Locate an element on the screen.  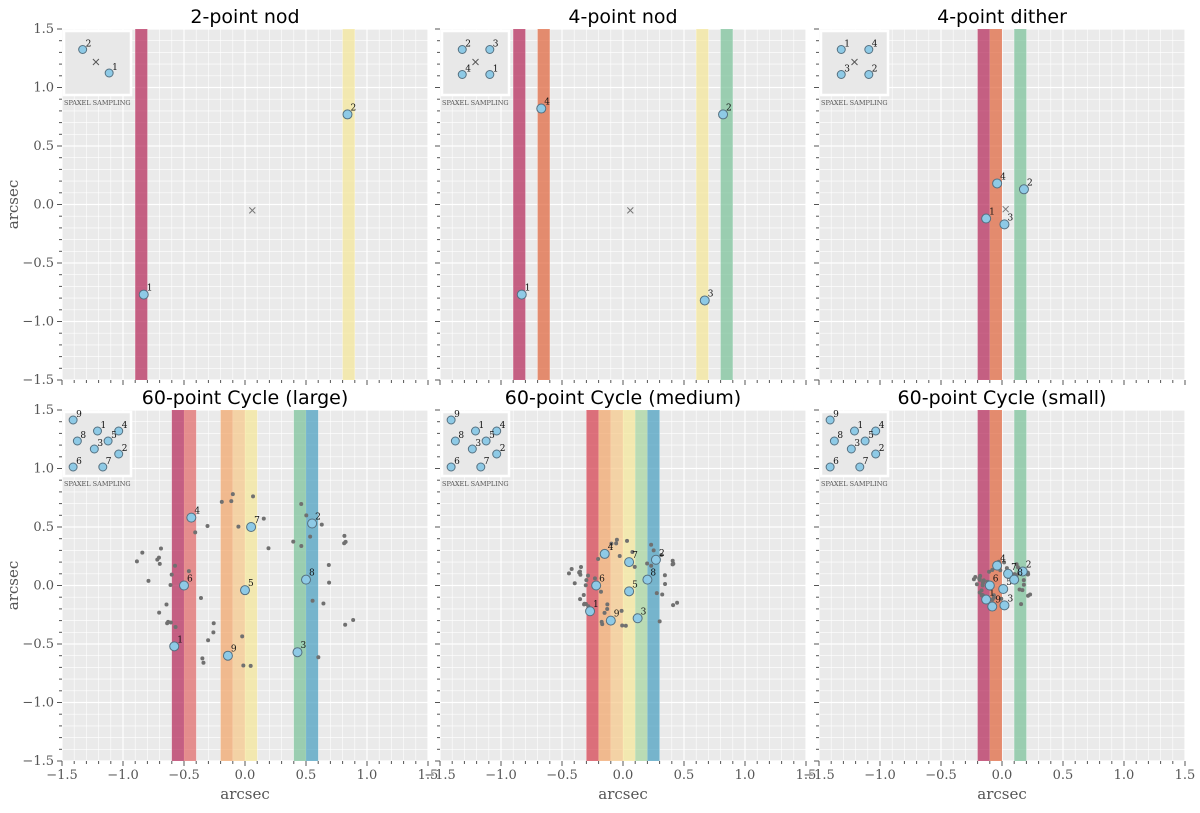
inset-point-label: 7 is located at coordinates (109, 462).